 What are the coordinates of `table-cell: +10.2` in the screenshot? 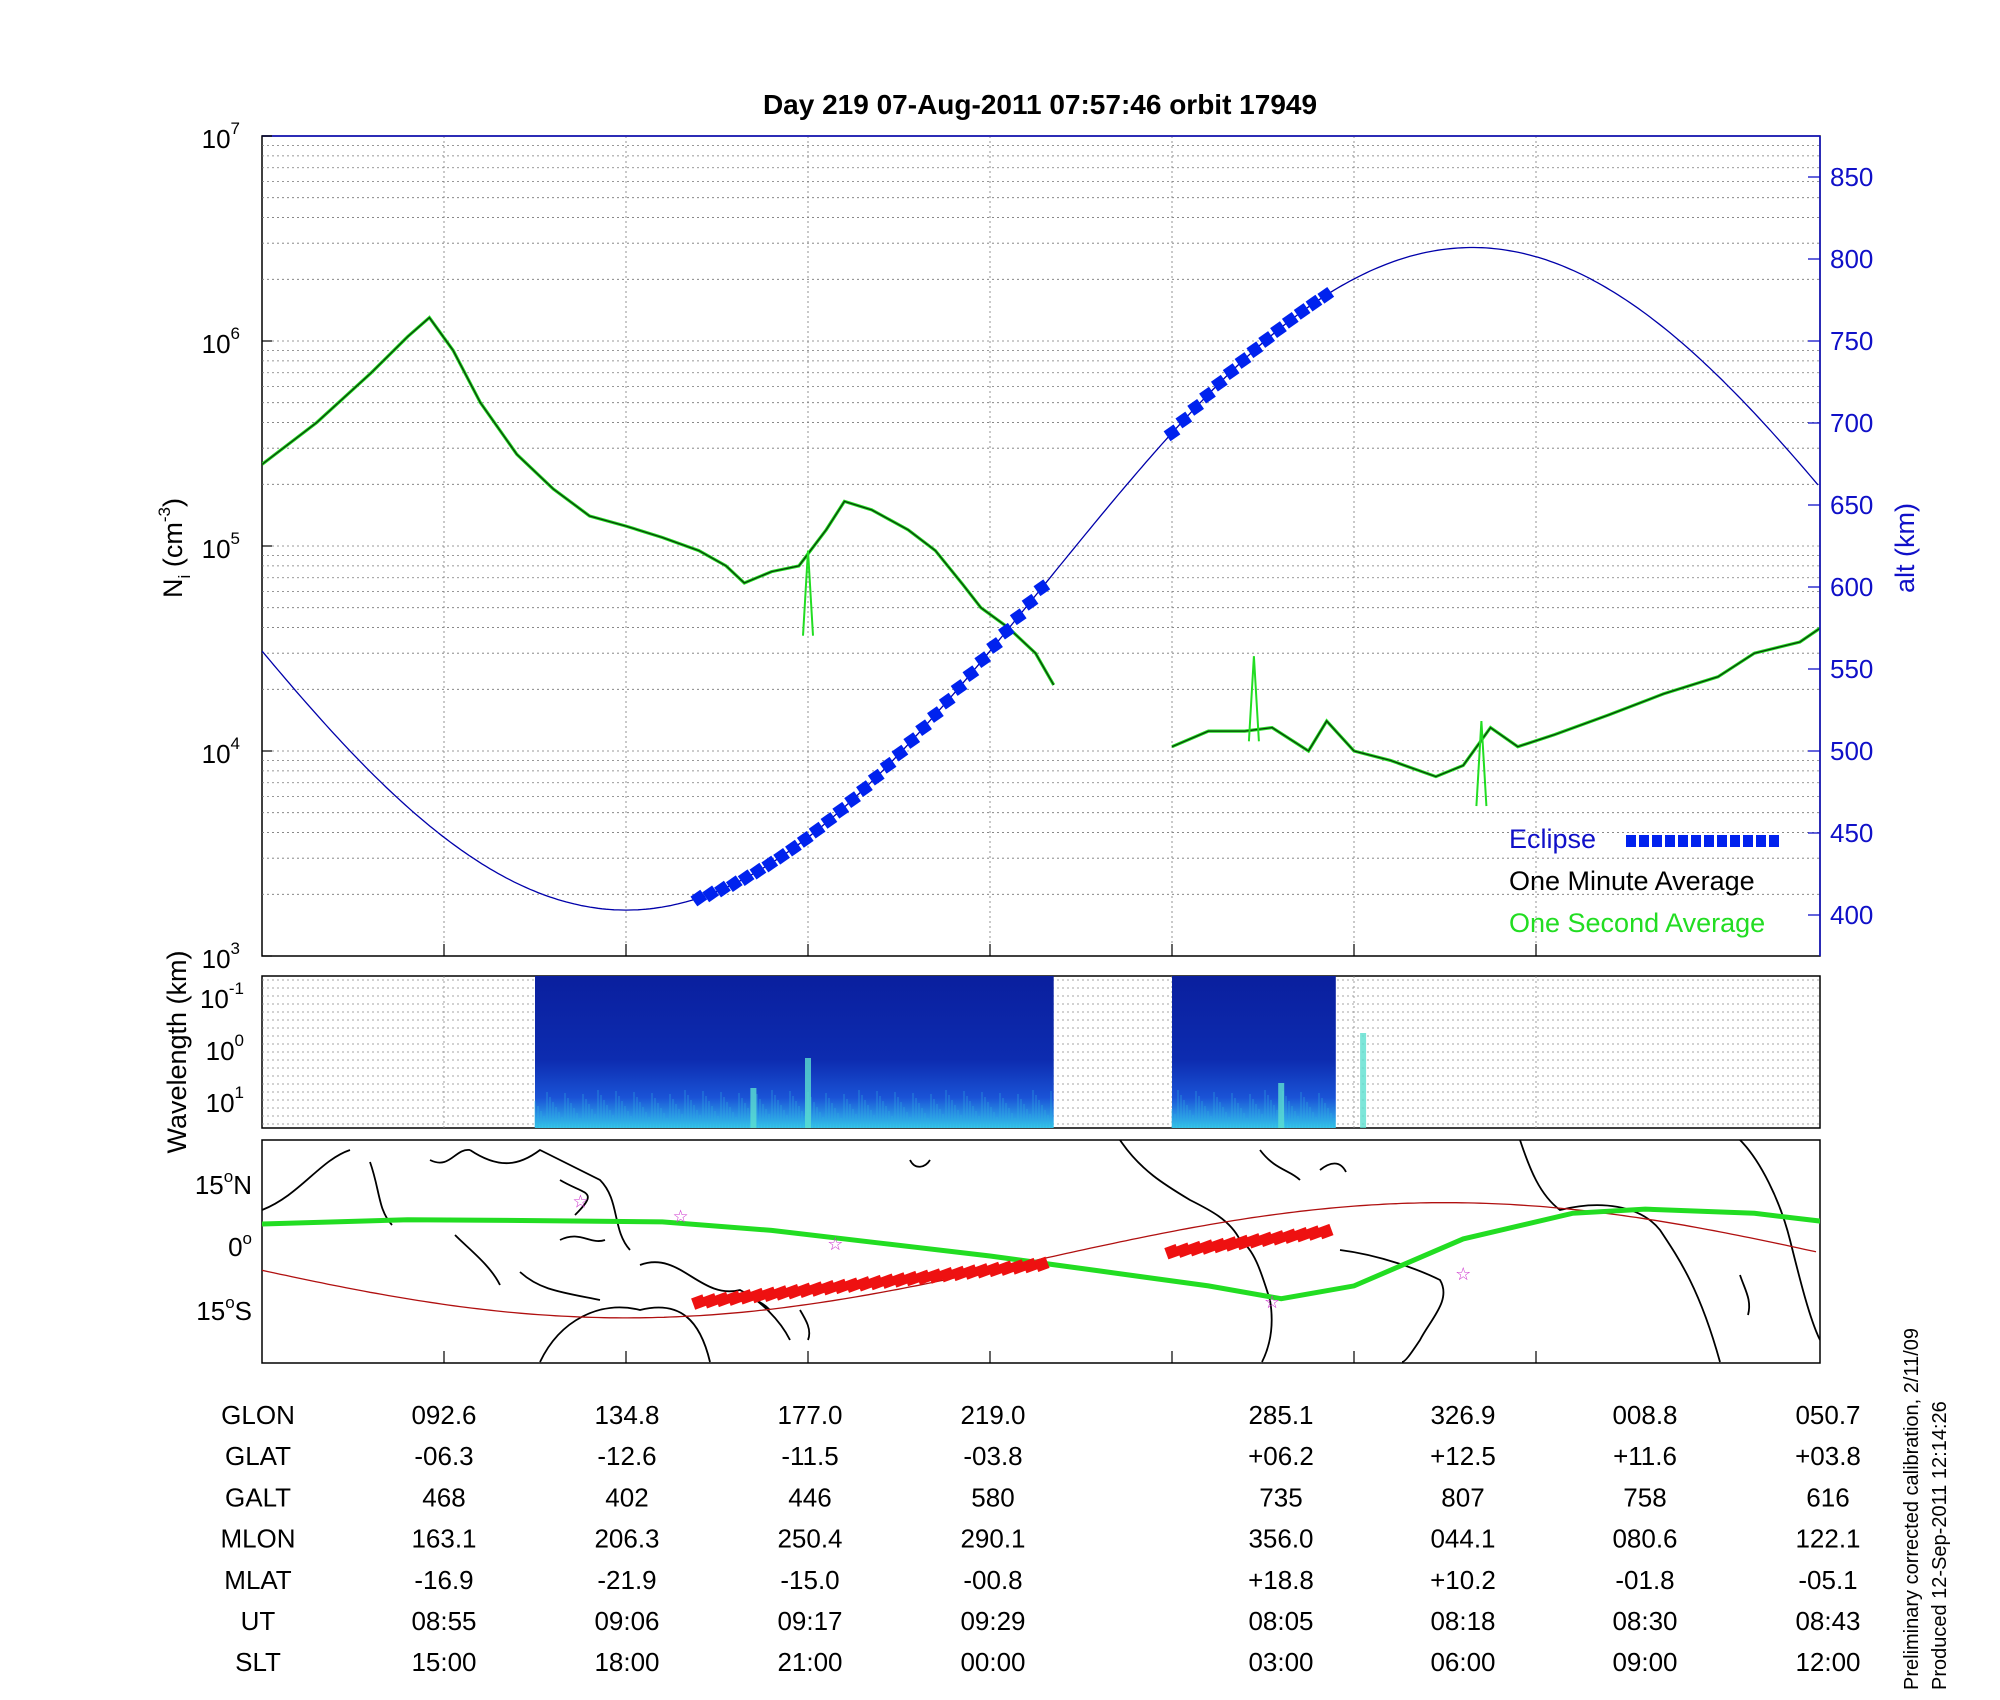 It's located at (1463, 1580).